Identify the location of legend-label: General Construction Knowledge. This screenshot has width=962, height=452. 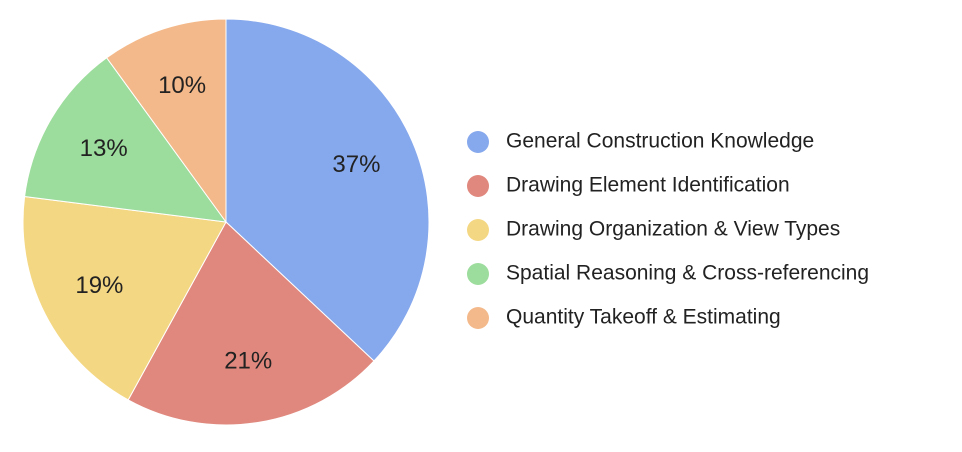
(660, 141).